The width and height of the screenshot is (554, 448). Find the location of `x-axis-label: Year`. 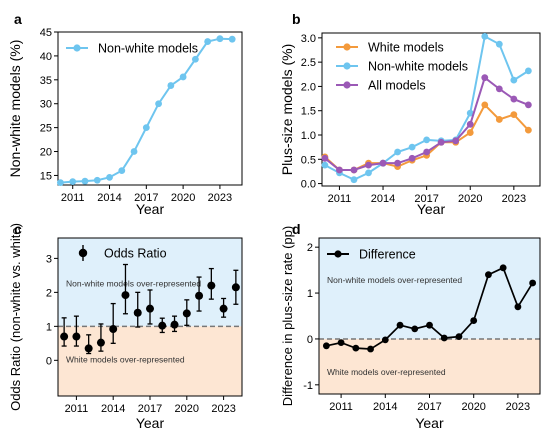

x-axis-label: Year is located at coordinates (429, 423).